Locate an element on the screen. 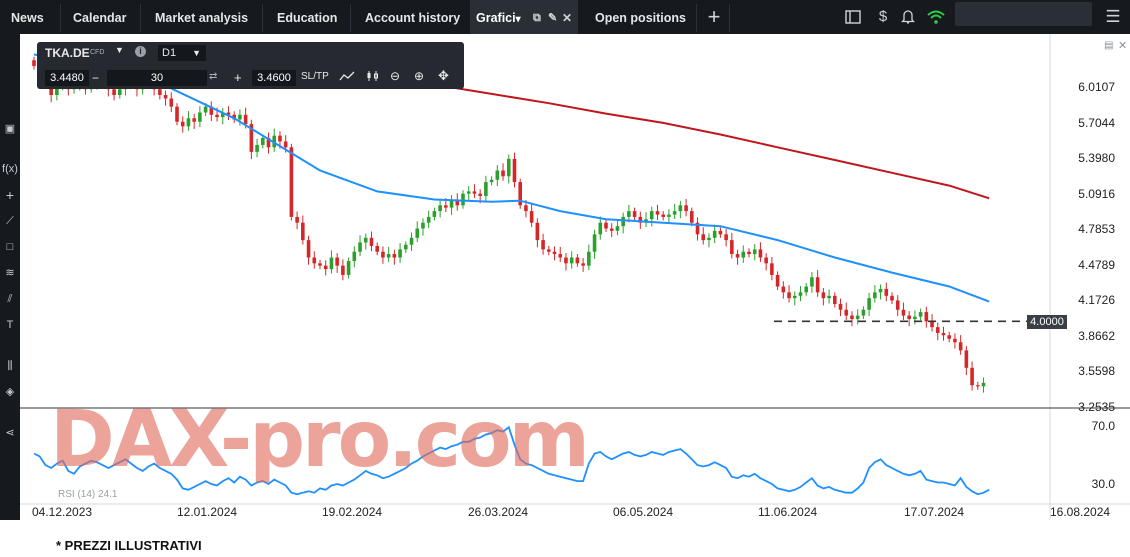  tab-calendar: Calendar is located at coordinates (100, 18).